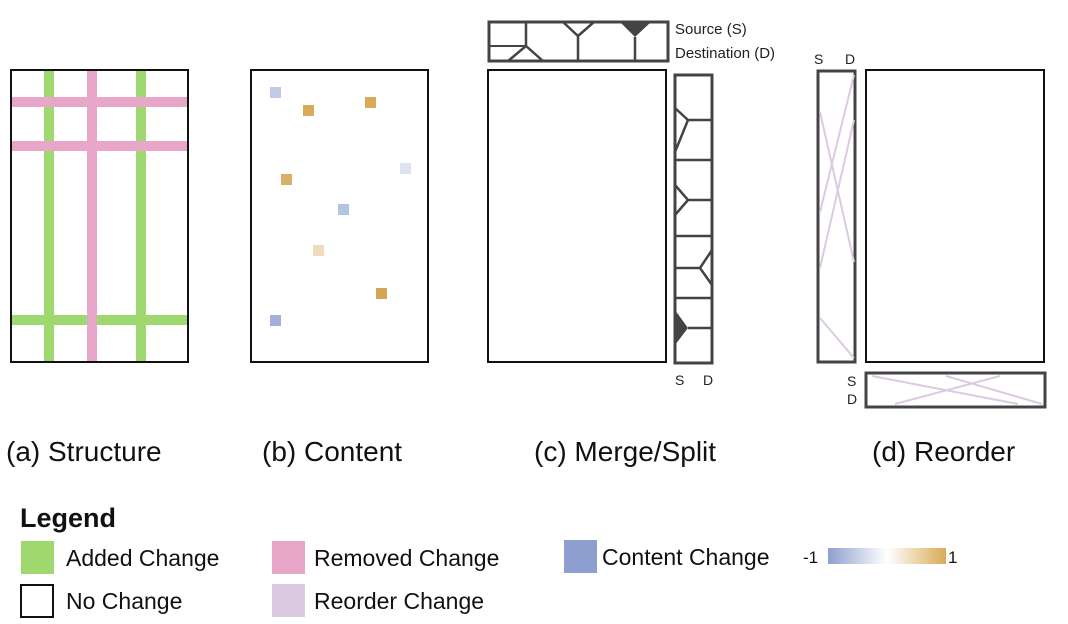 The height and width of the screenshot is (624, 1068). What do you see at coordinates (142, 558) in the screenshot?
I see `legend-label-added: Added Change` at bounding box center [142, 558].